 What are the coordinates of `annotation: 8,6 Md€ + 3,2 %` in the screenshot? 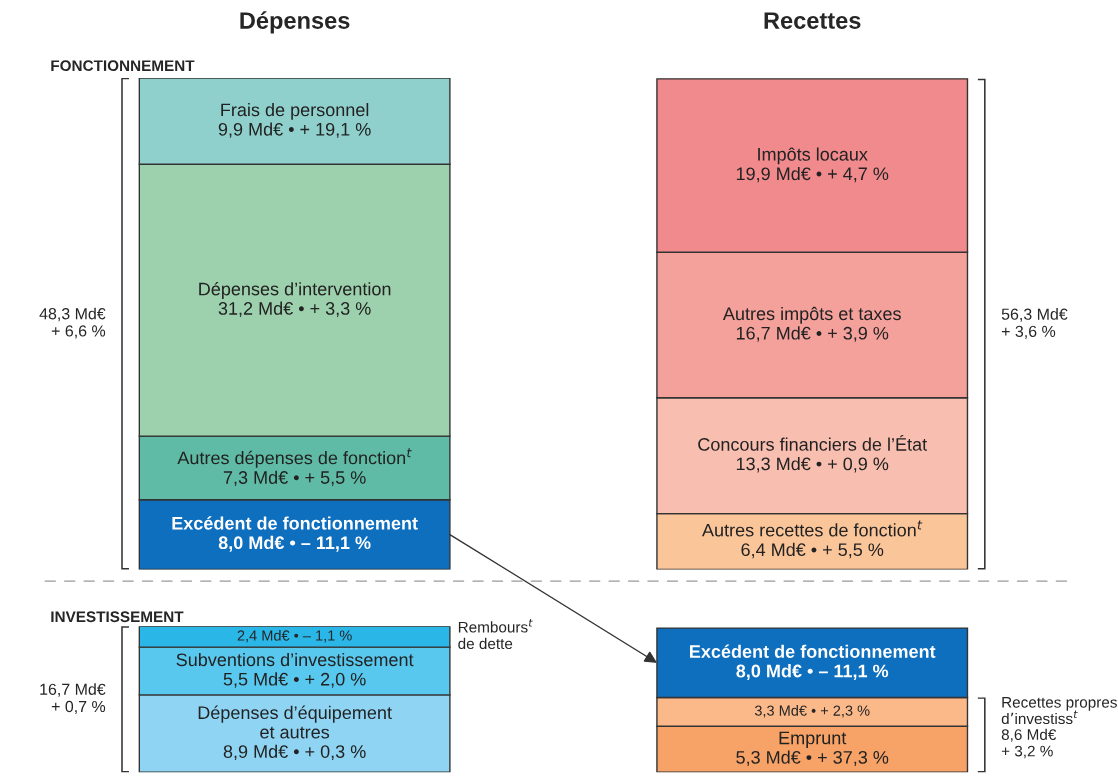 It's located at (1029, 743).